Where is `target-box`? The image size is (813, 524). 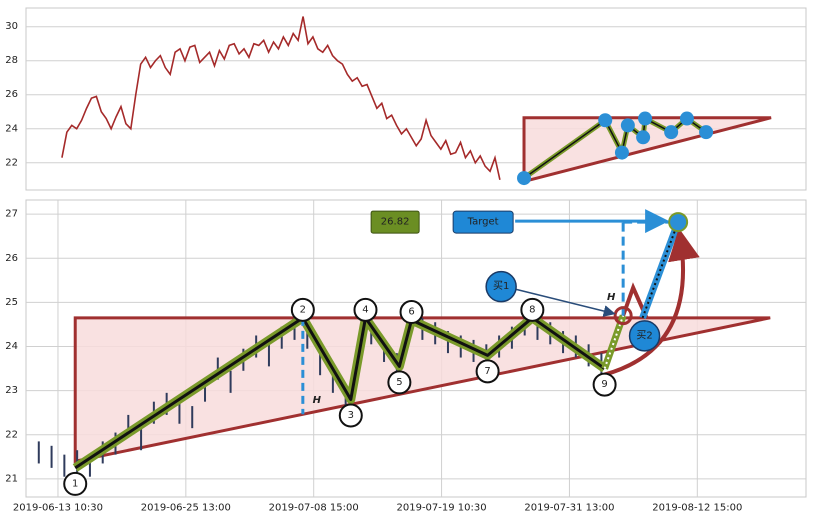 target-box is located at coordinates (483, 222).